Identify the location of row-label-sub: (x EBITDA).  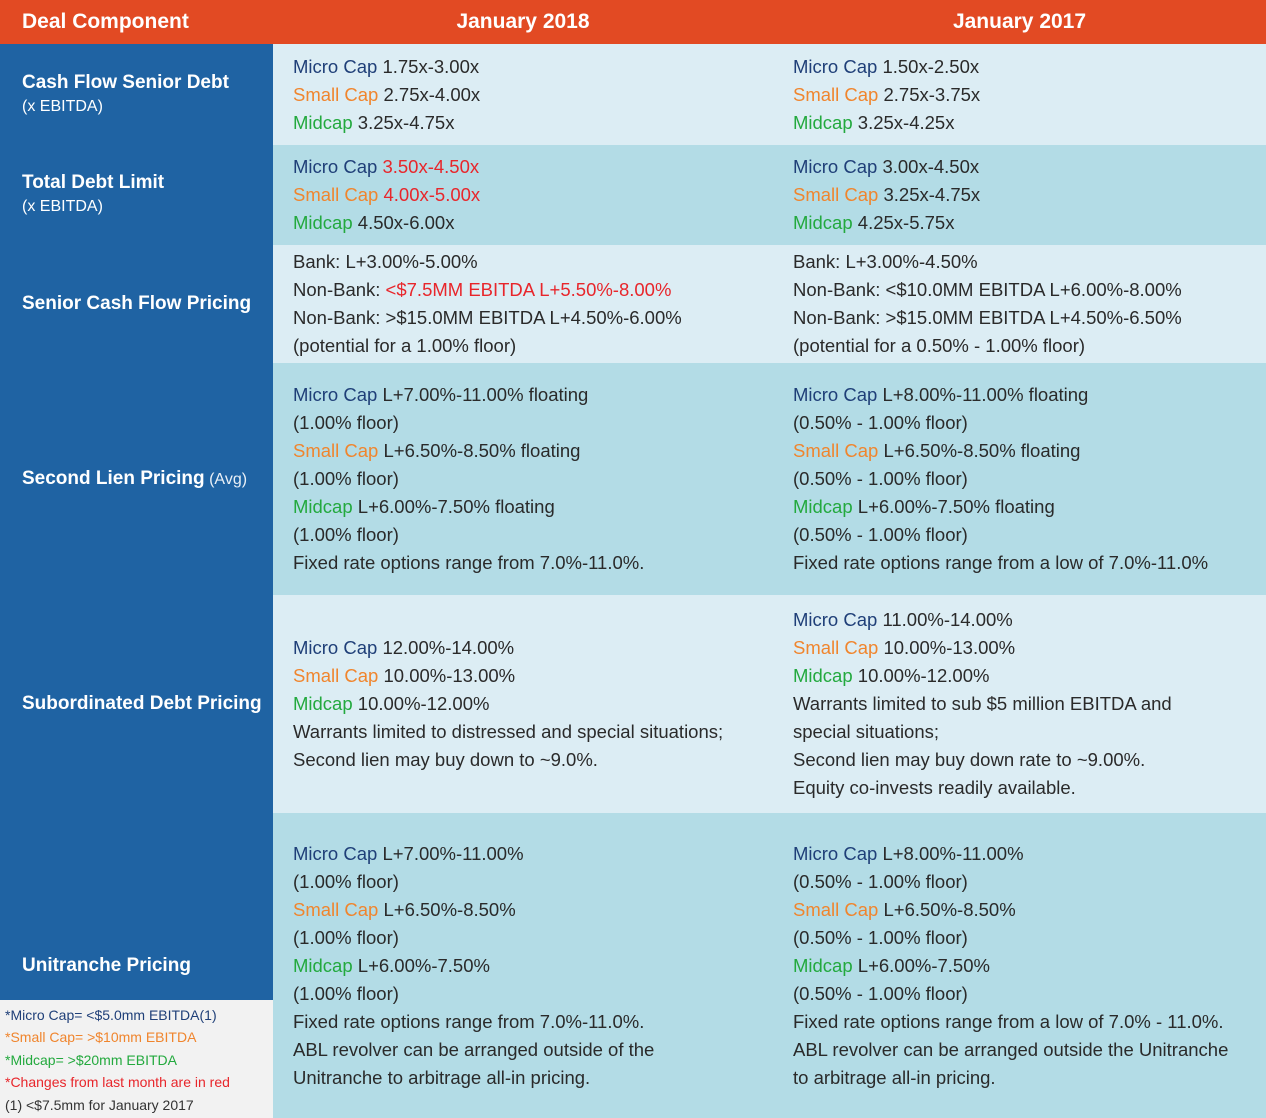
(62, 106).